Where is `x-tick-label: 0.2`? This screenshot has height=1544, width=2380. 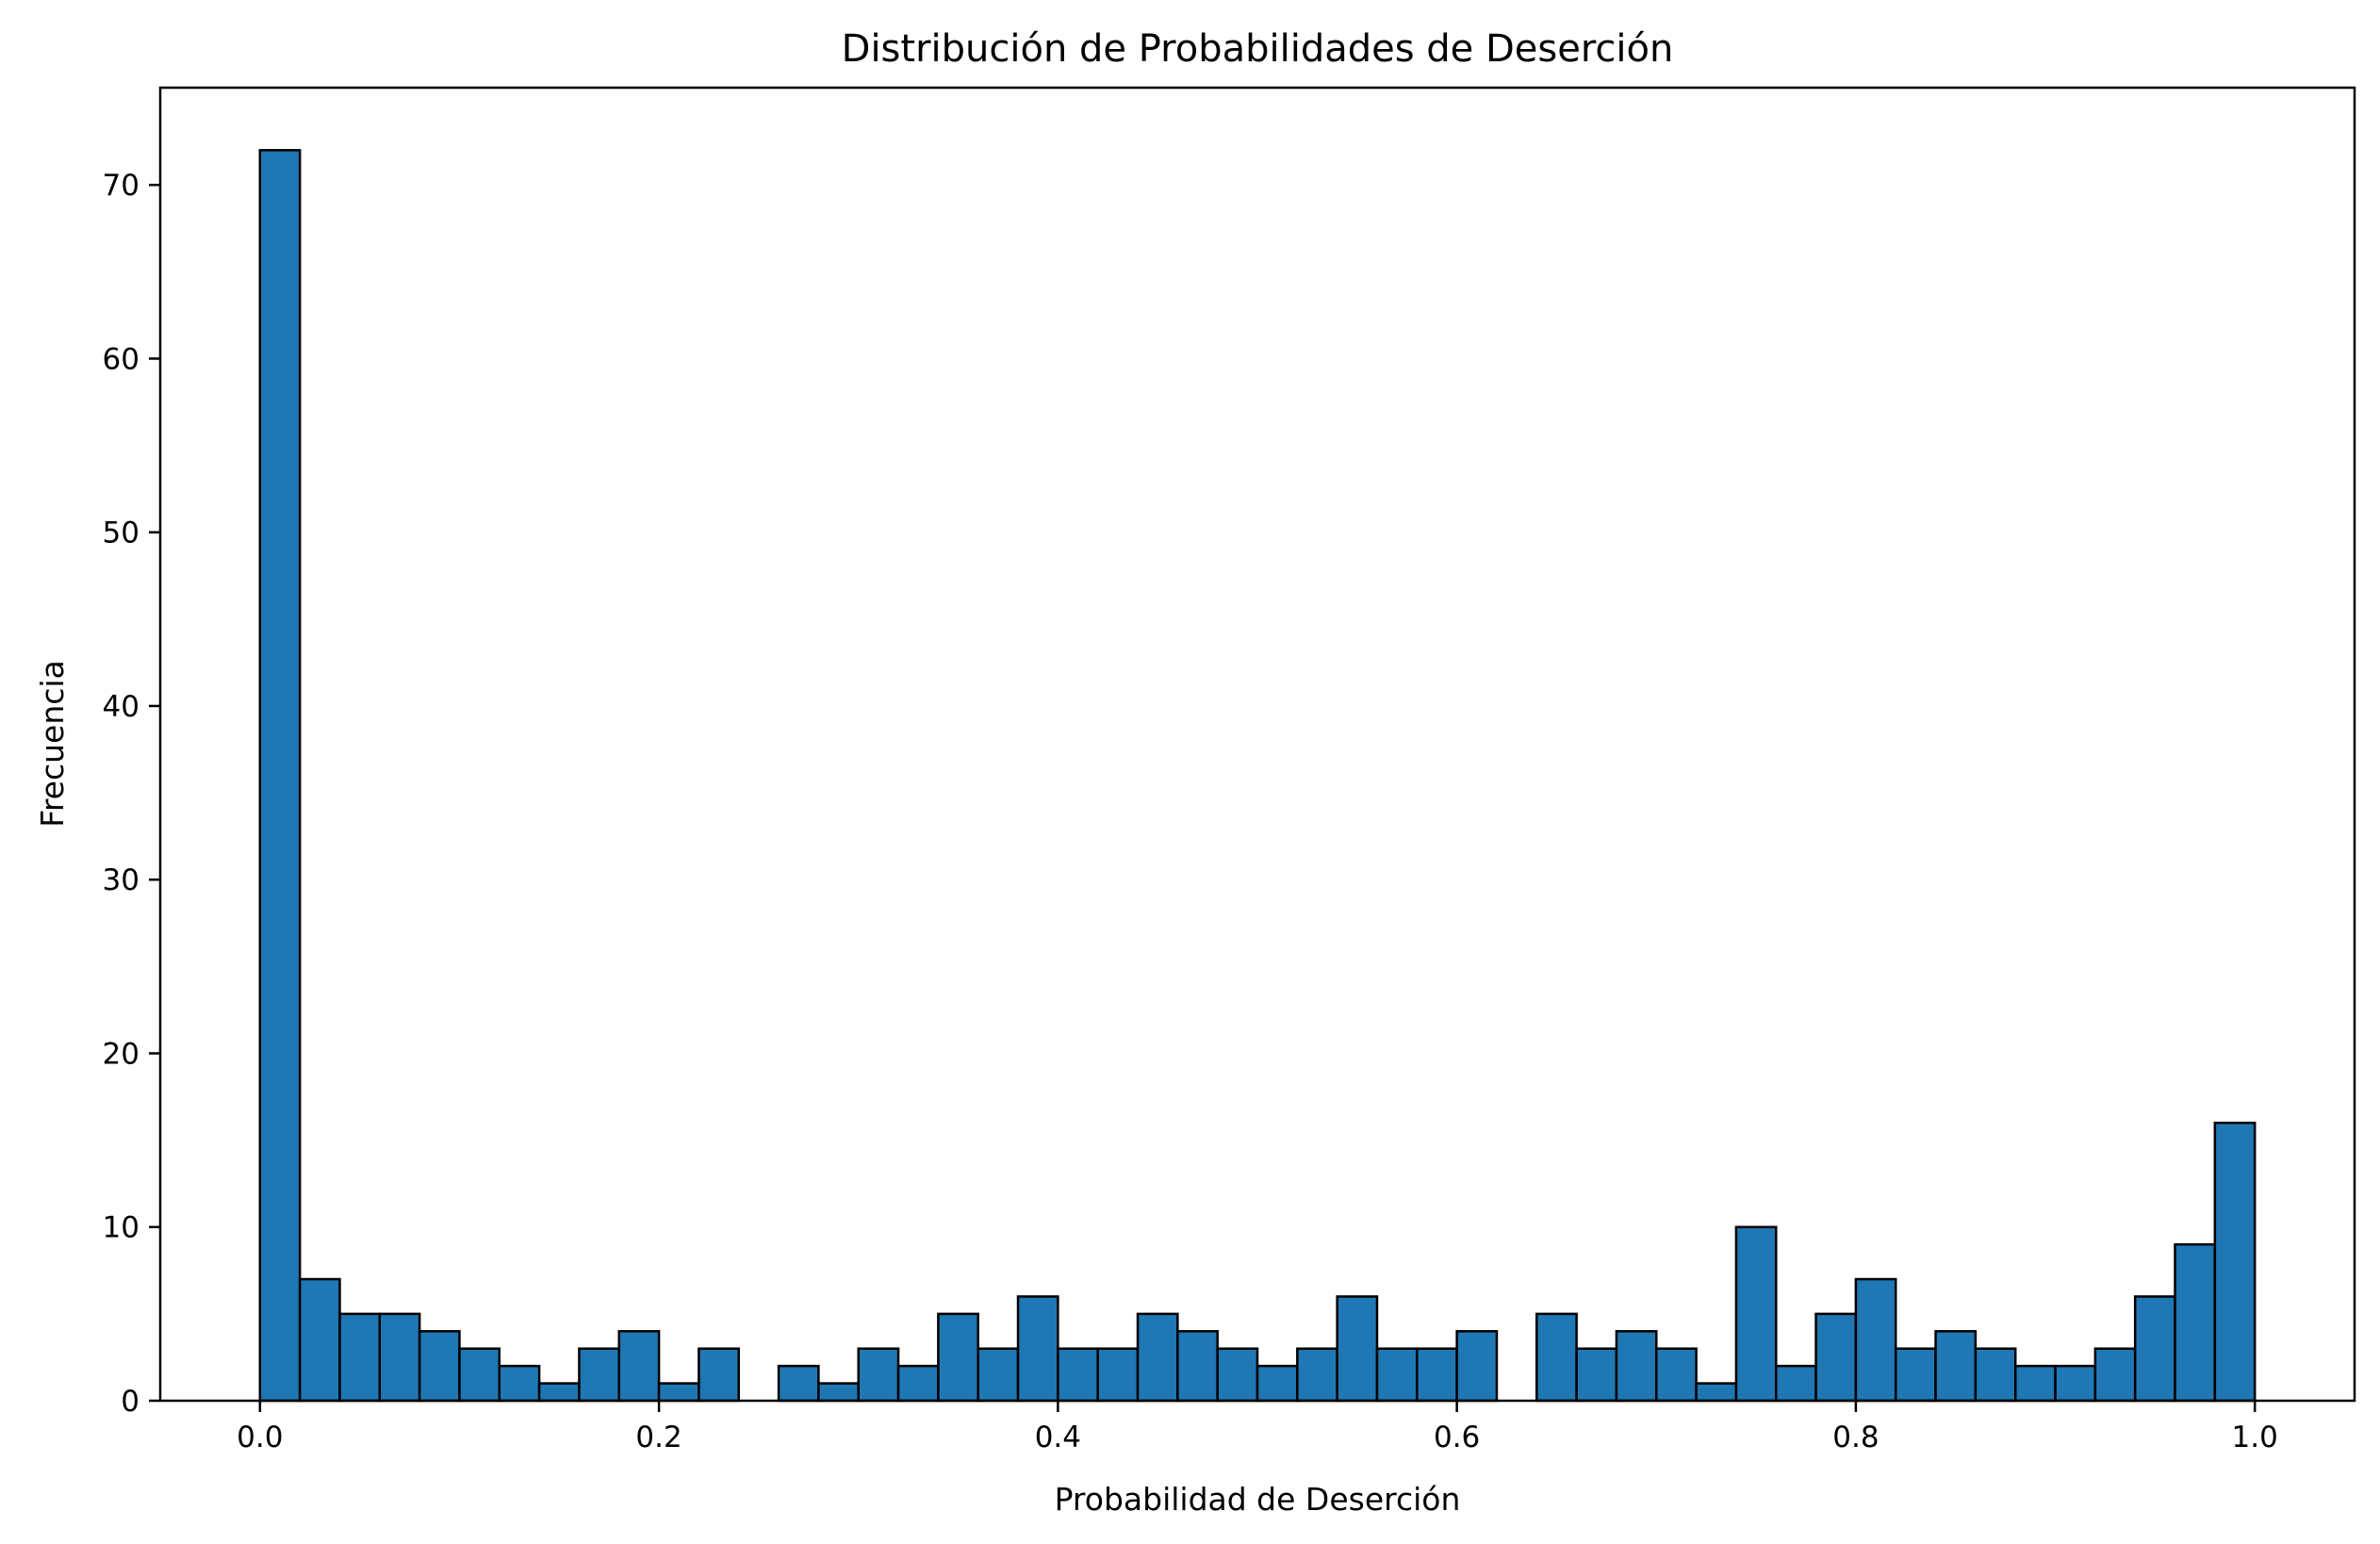 x-tick-label: 0.2 is located at coordinates (658, 1437).